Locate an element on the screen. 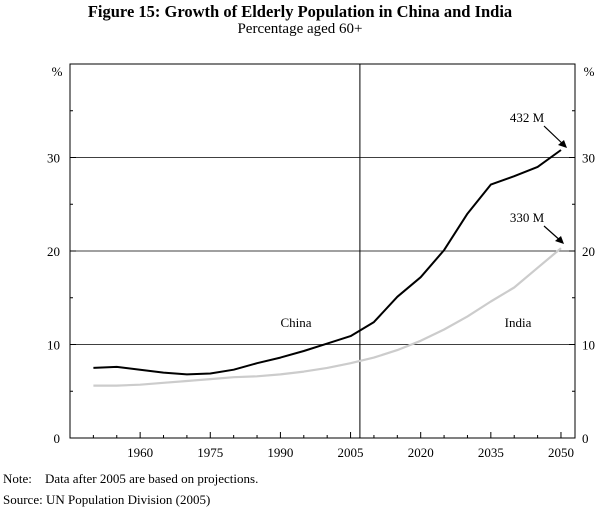 The image size is (600, 512). source: Source: UN Population Division (2005) is located at coordinates (106, 500).